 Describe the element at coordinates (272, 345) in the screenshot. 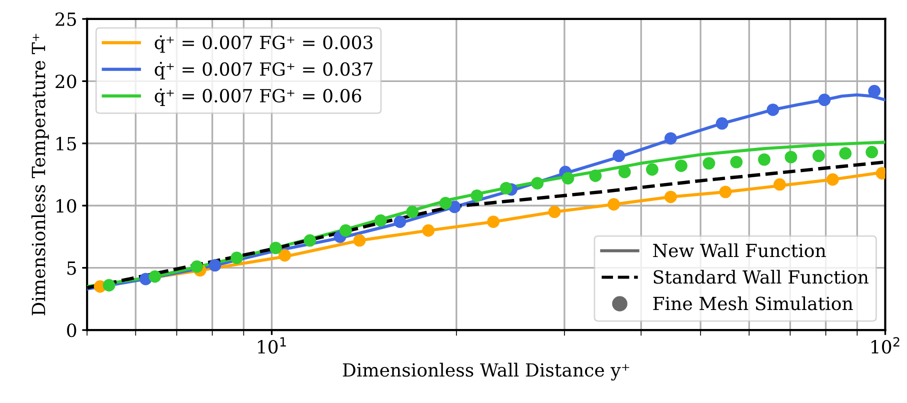

I see `x-tick-label: 10$^{1}$` at that location.